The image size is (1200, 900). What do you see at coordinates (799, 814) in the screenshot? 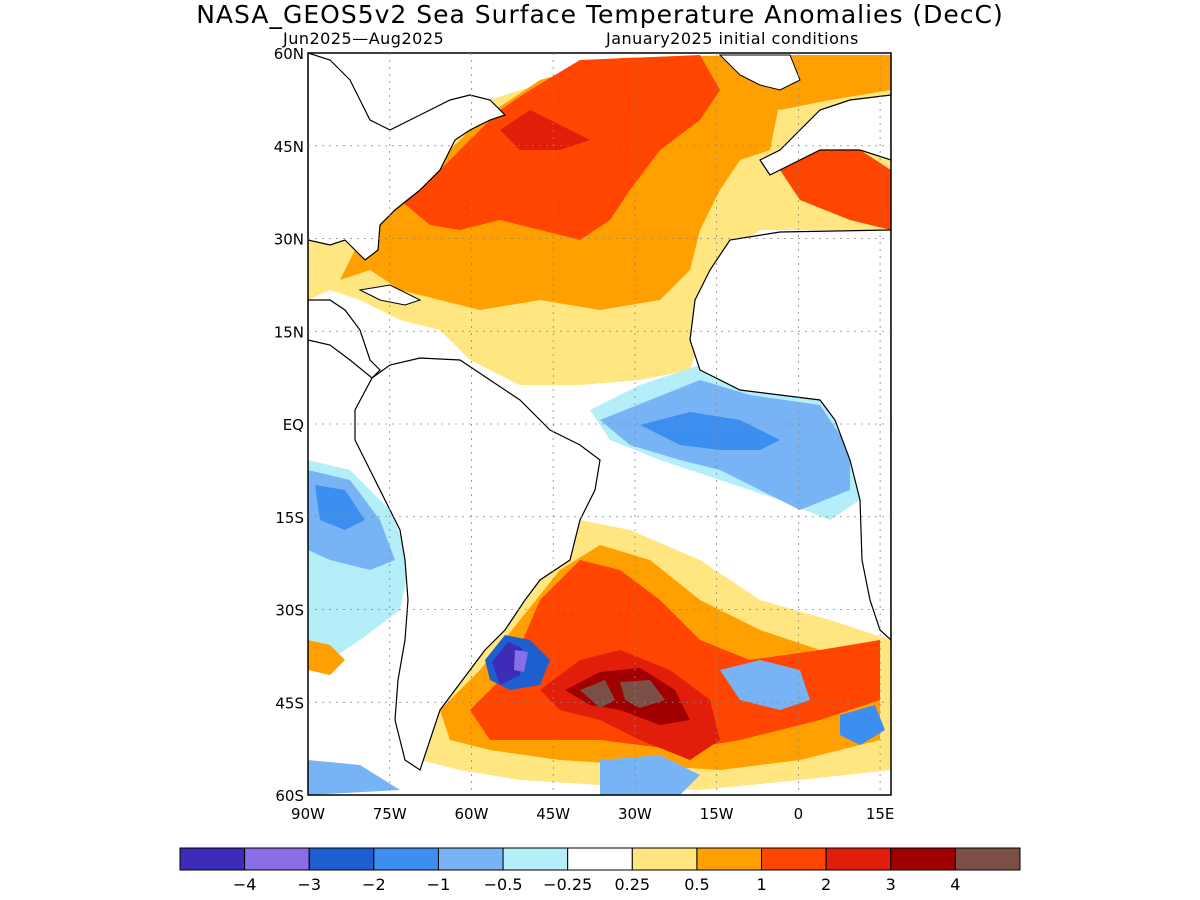
I see `lon-label-0: 0` at bounding box center [799, 814].